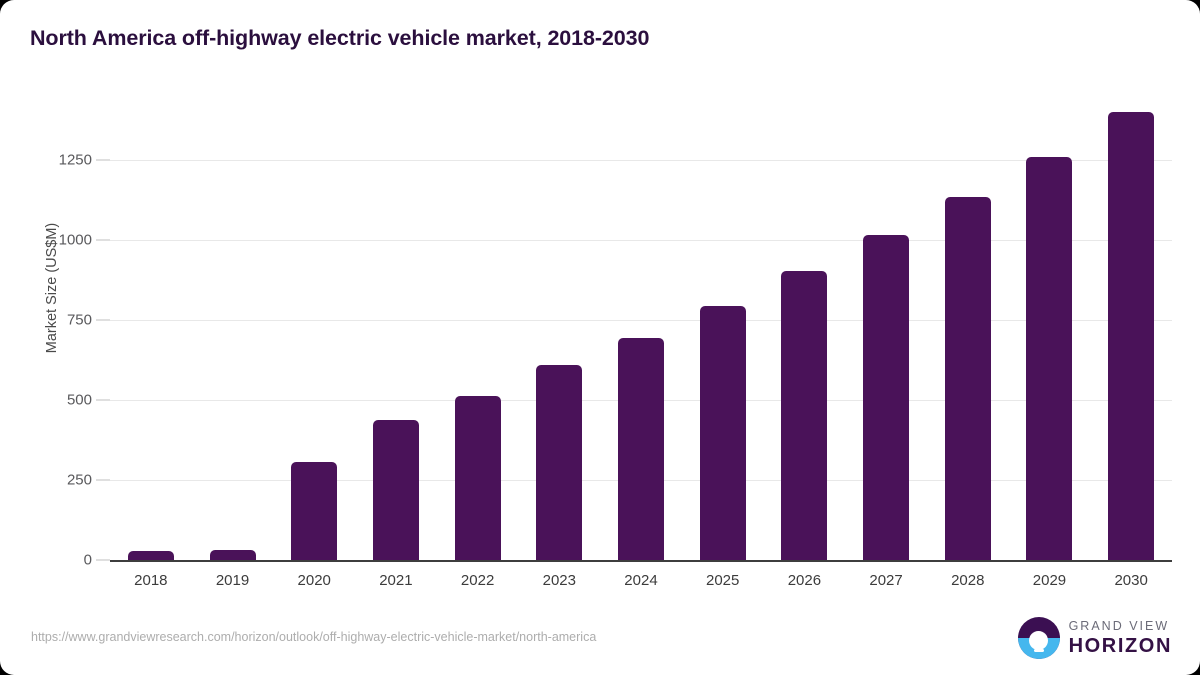 This screenshot has height=675, width=1200. What do you see at coordinates (804, 580) in the screenshot?
I see `x-tick-label-2026: 2026` at bounding box center [804, 580].